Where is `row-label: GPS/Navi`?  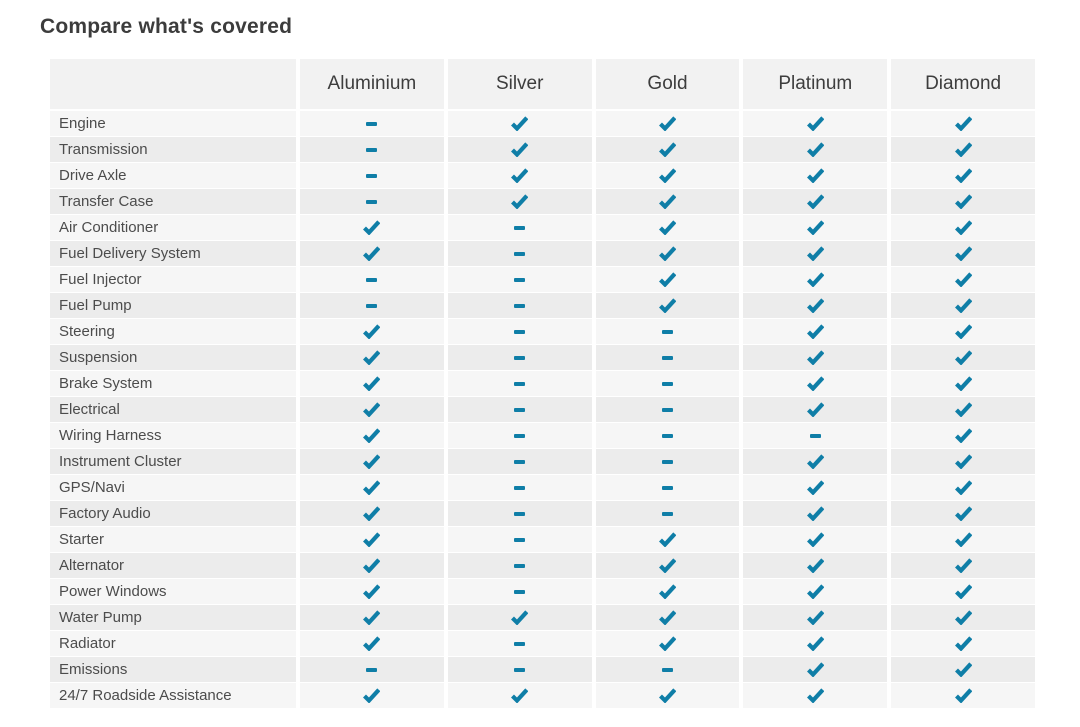 row-label: GPS/Navi is located at coordinates (173, 487).